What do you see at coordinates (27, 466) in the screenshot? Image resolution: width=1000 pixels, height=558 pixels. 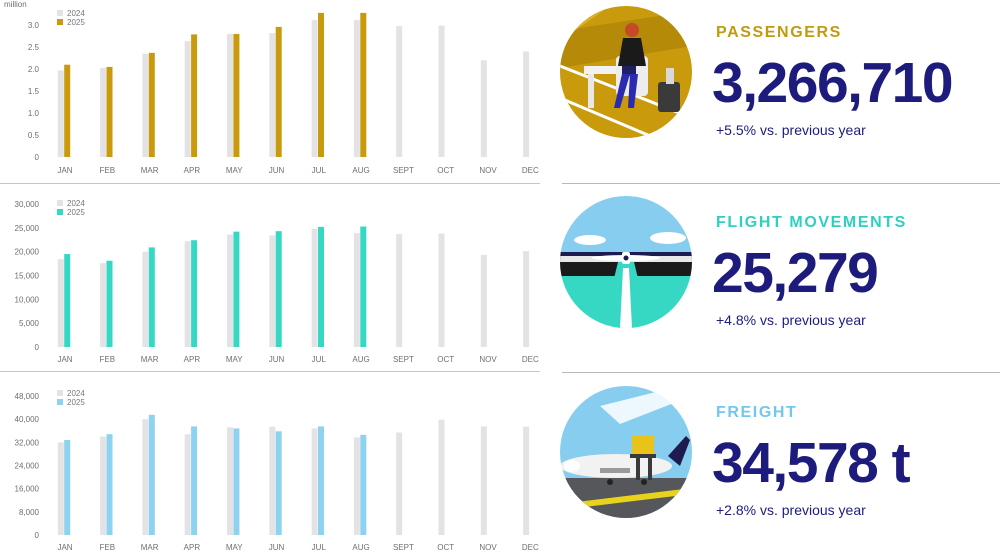 I see `y-tick-label: 24,000` at bounding box center [27, 466].